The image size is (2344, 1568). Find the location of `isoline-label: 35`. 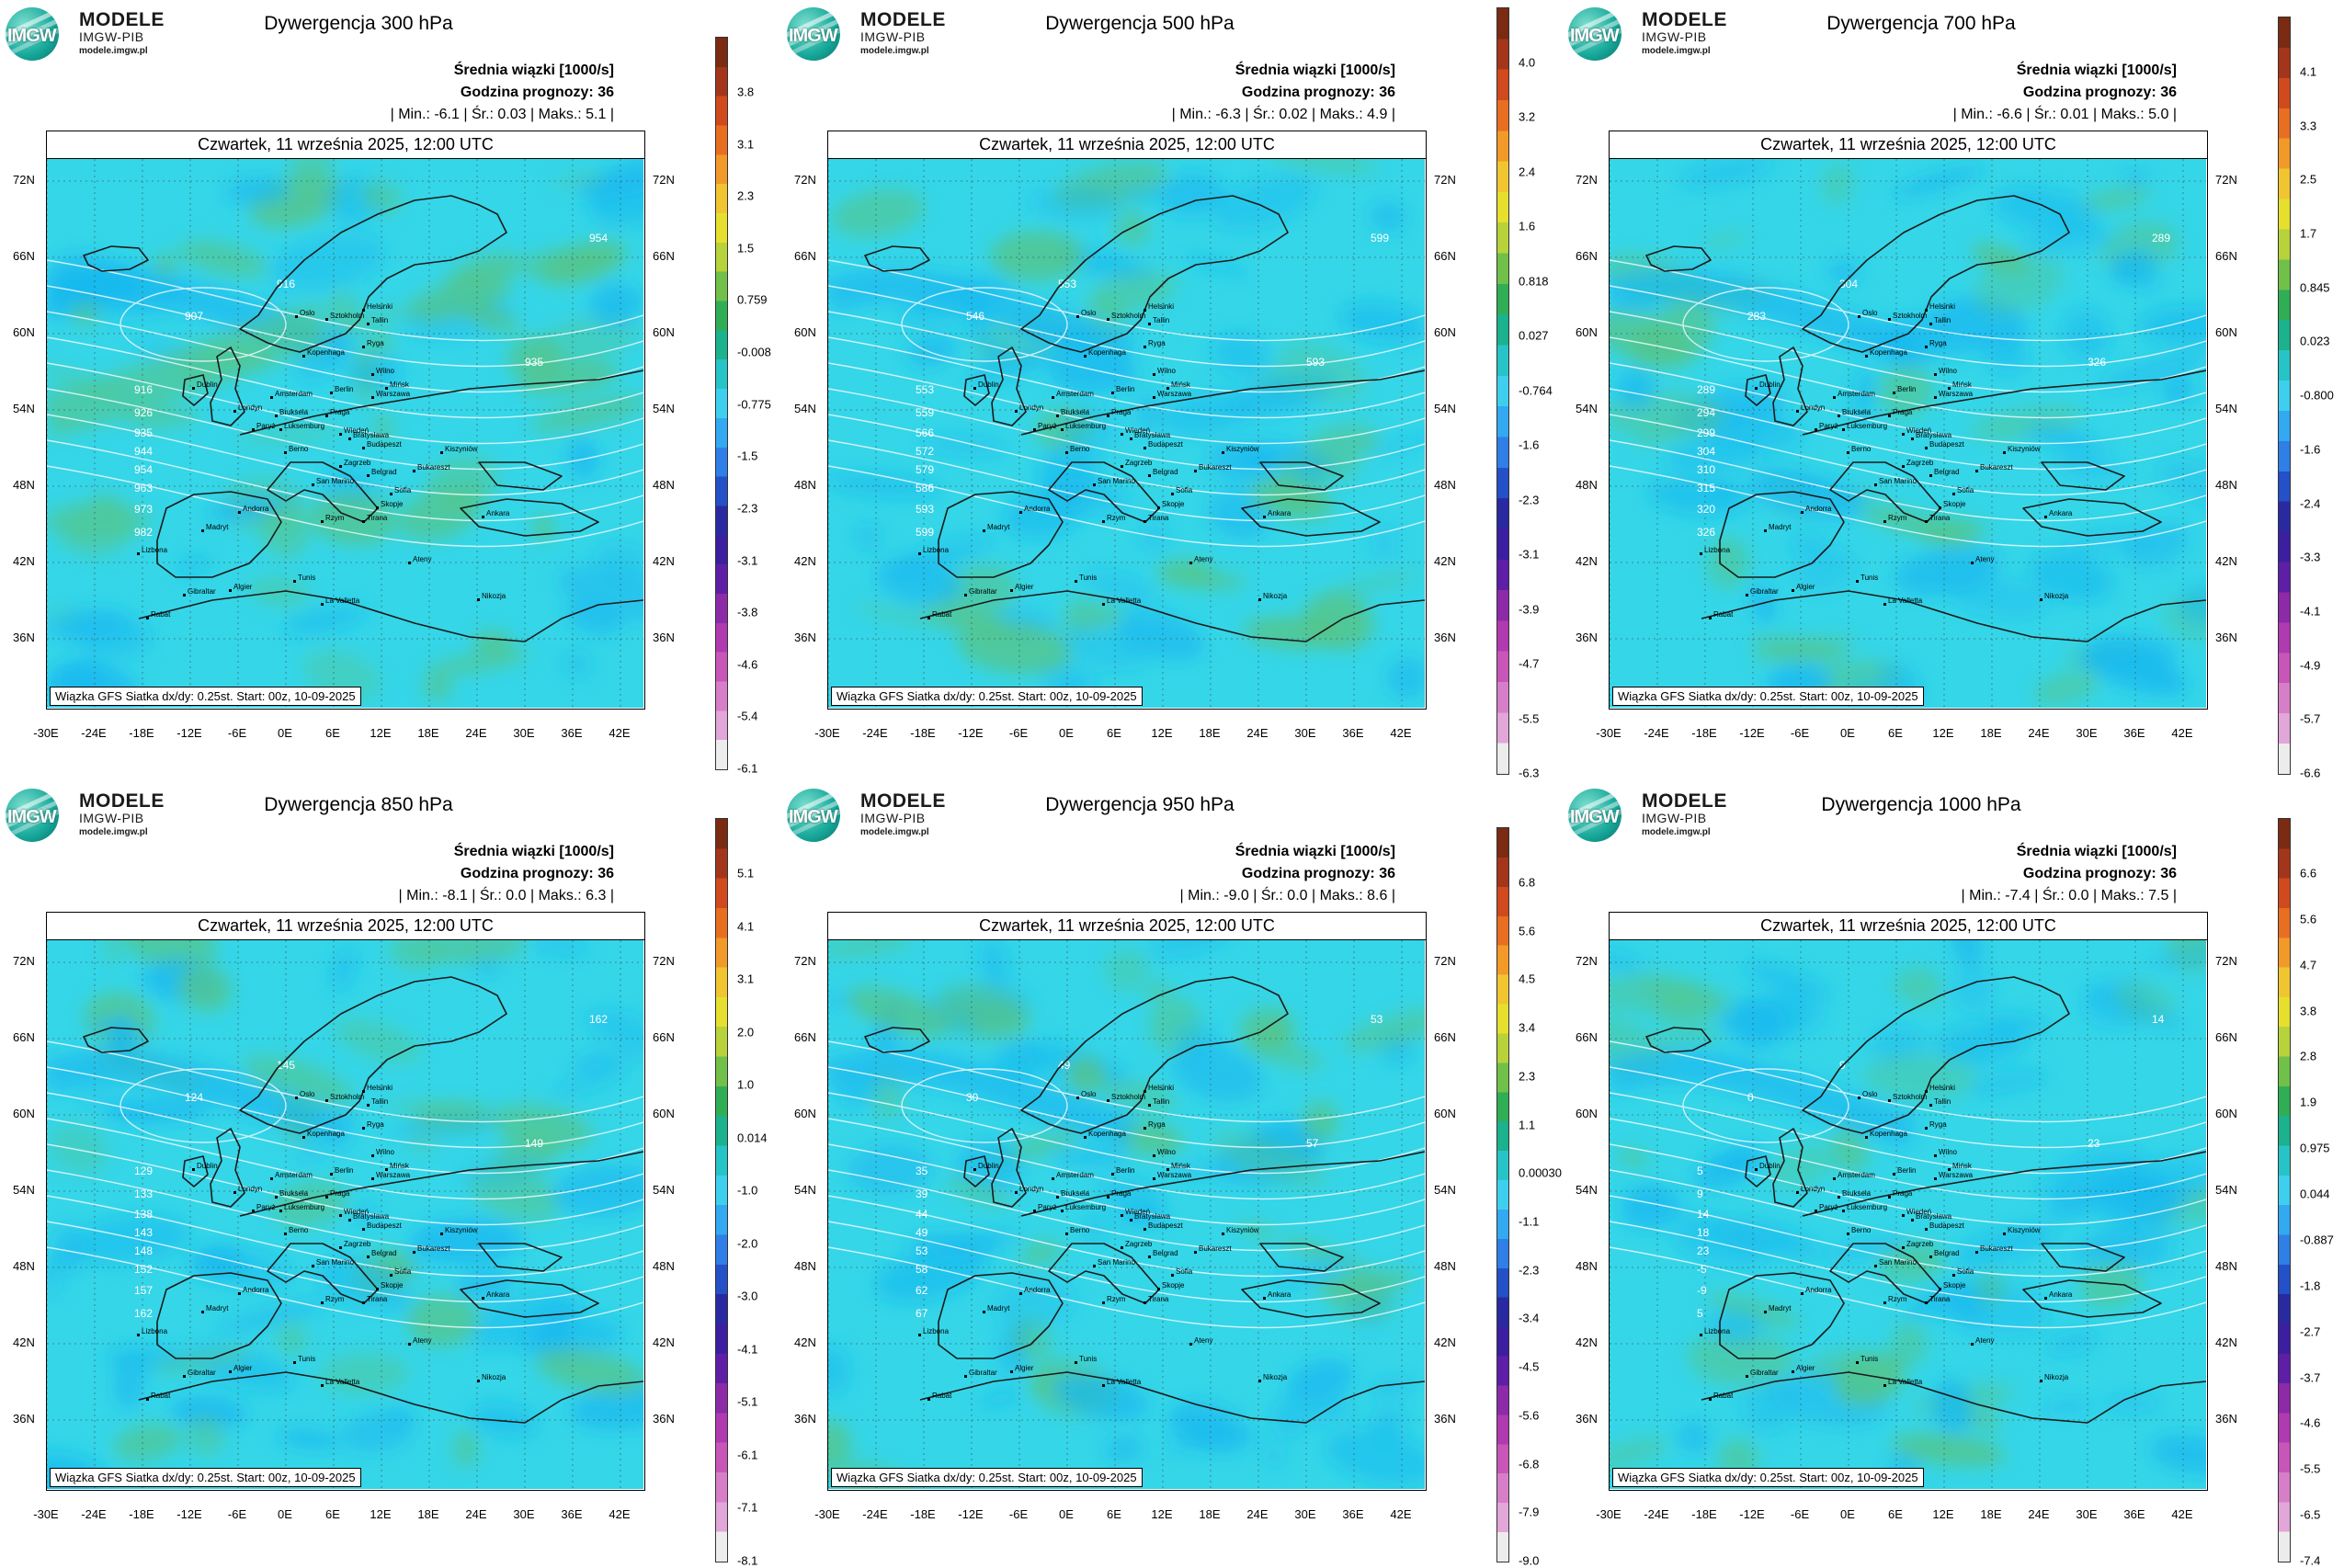

isoline-label: 35 is located at coordinates (922, 1171).